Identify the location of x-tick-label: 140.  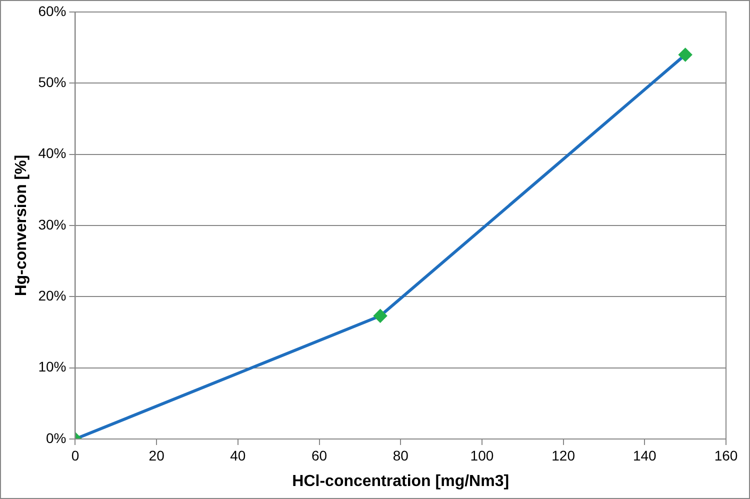
(644, 455).